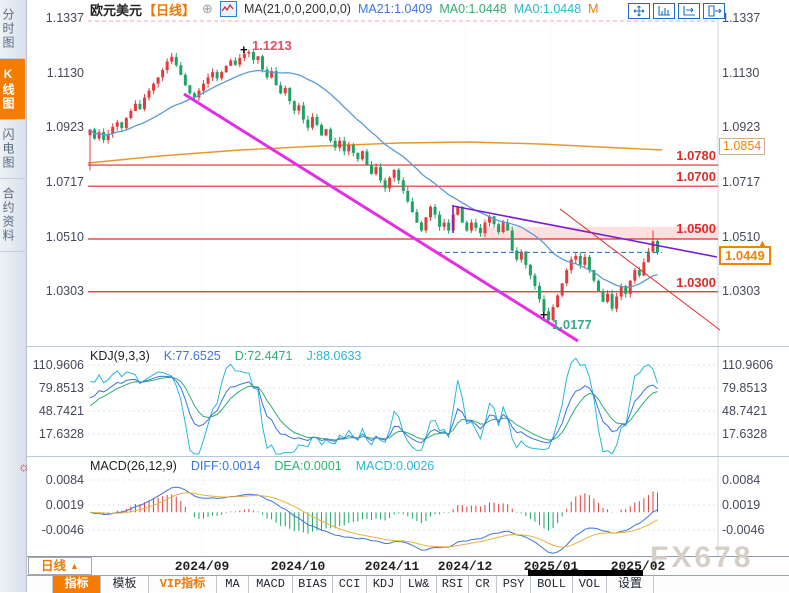 This screenshot has height=593, width=789. What do you see at coordinates (192, 356) in the screenshot?
I see `kdj-k-value: K:77.6525` at bounding box center [192, 356].